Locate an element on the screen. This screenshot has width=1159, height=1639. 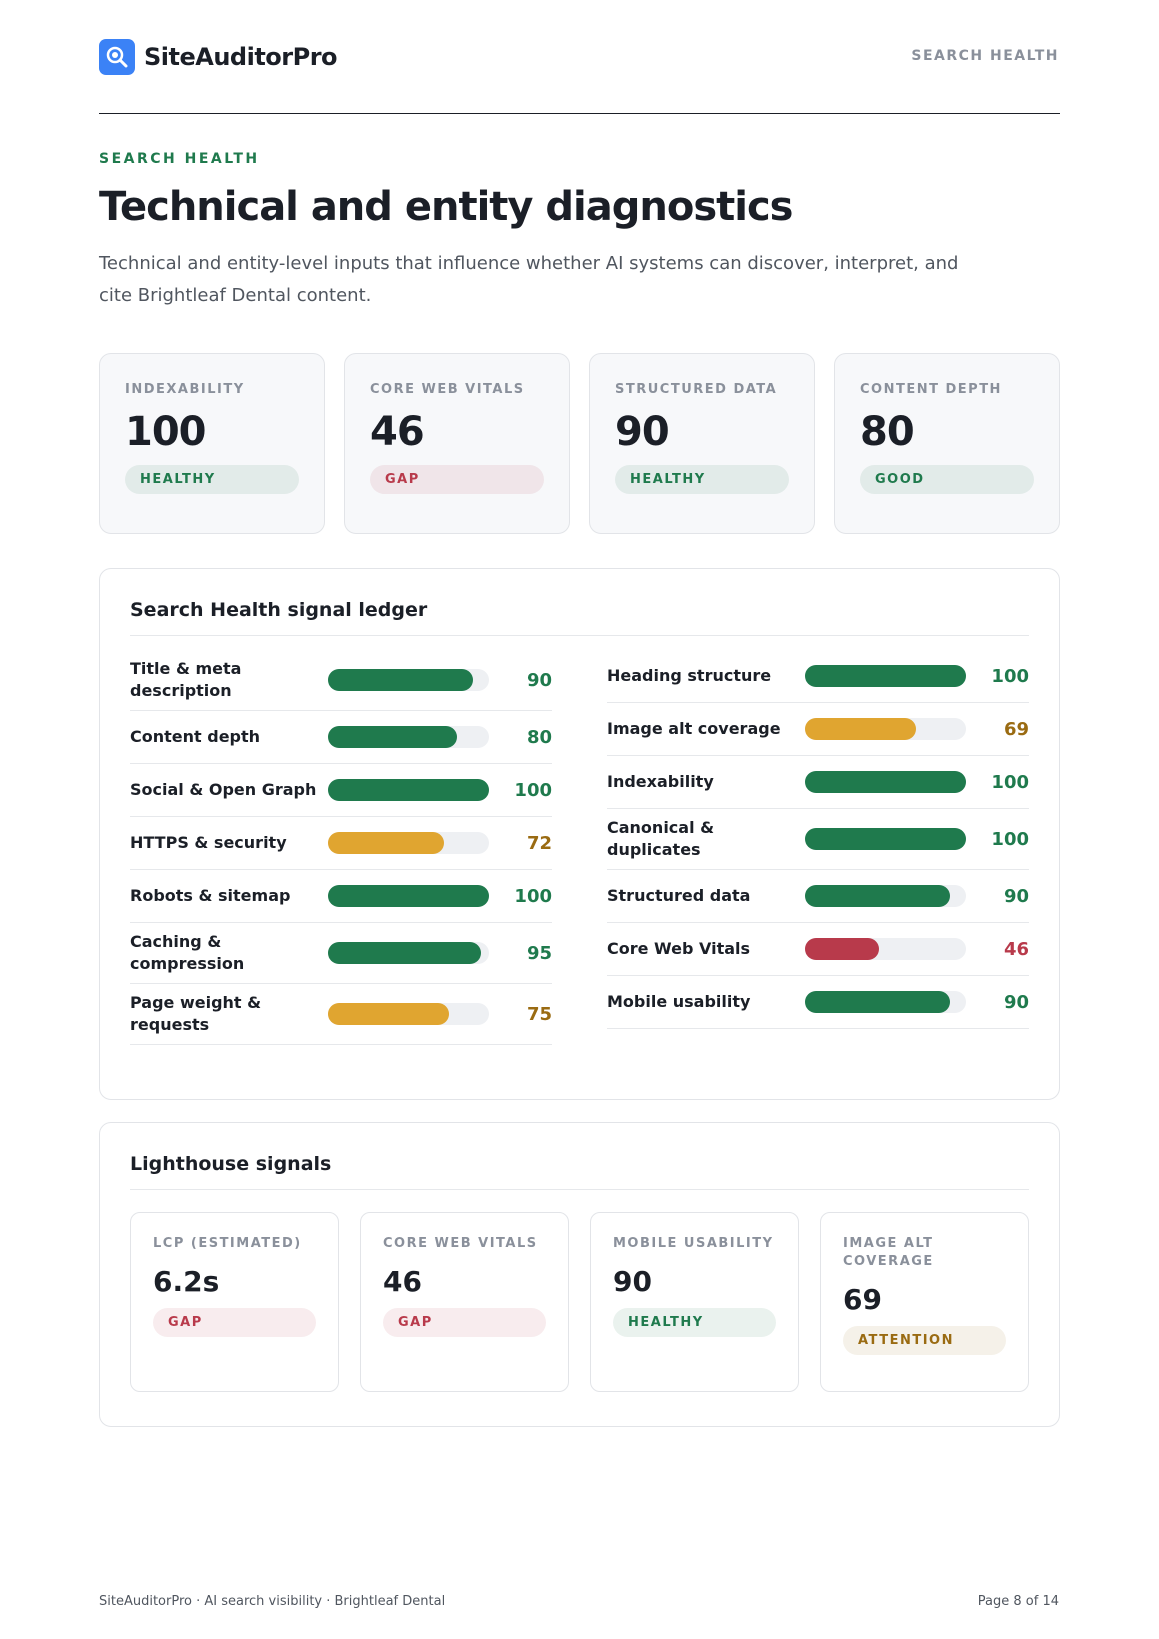
status-badge: GOOD is located at coordinates (947, 479).